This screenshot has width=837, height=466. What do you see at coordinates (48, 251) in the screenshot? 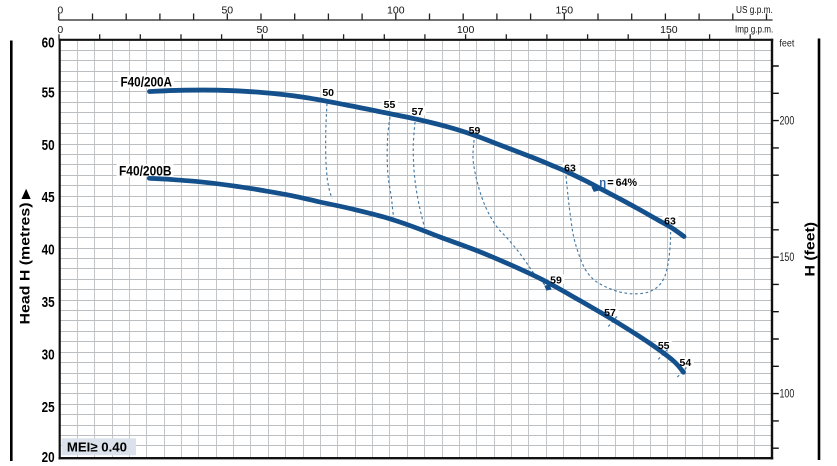
I see `svg-text: 40` at bounding box center [48, 251].